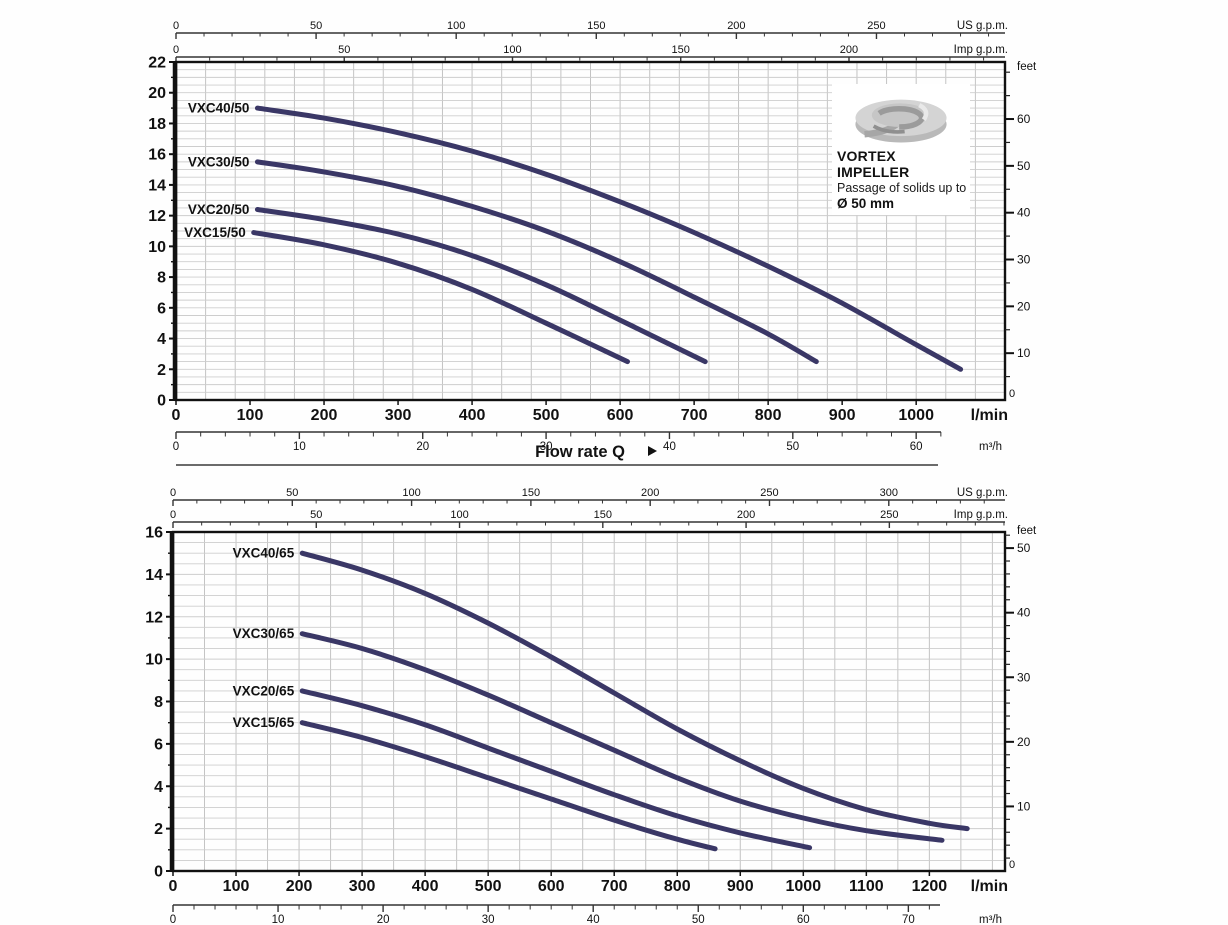  Describe the element at coordinates (908, 919) in the screenshot. I see `m3h-tick-label: 70` at that location.